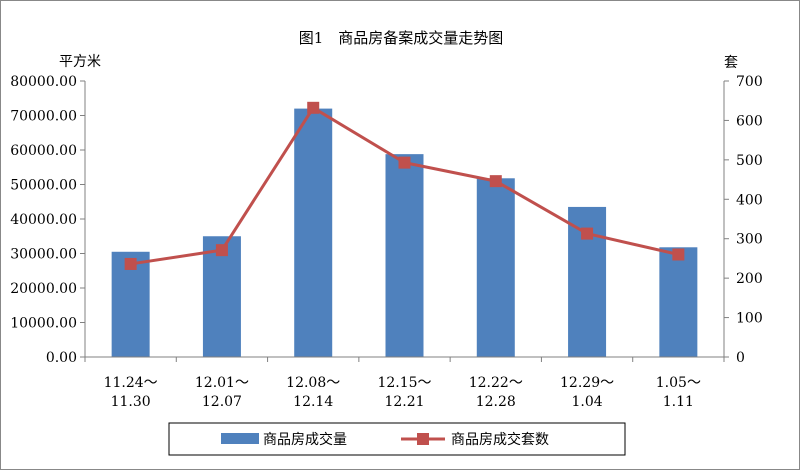  I want to click on x-tick-label: 12.01～, so click(222, 383).